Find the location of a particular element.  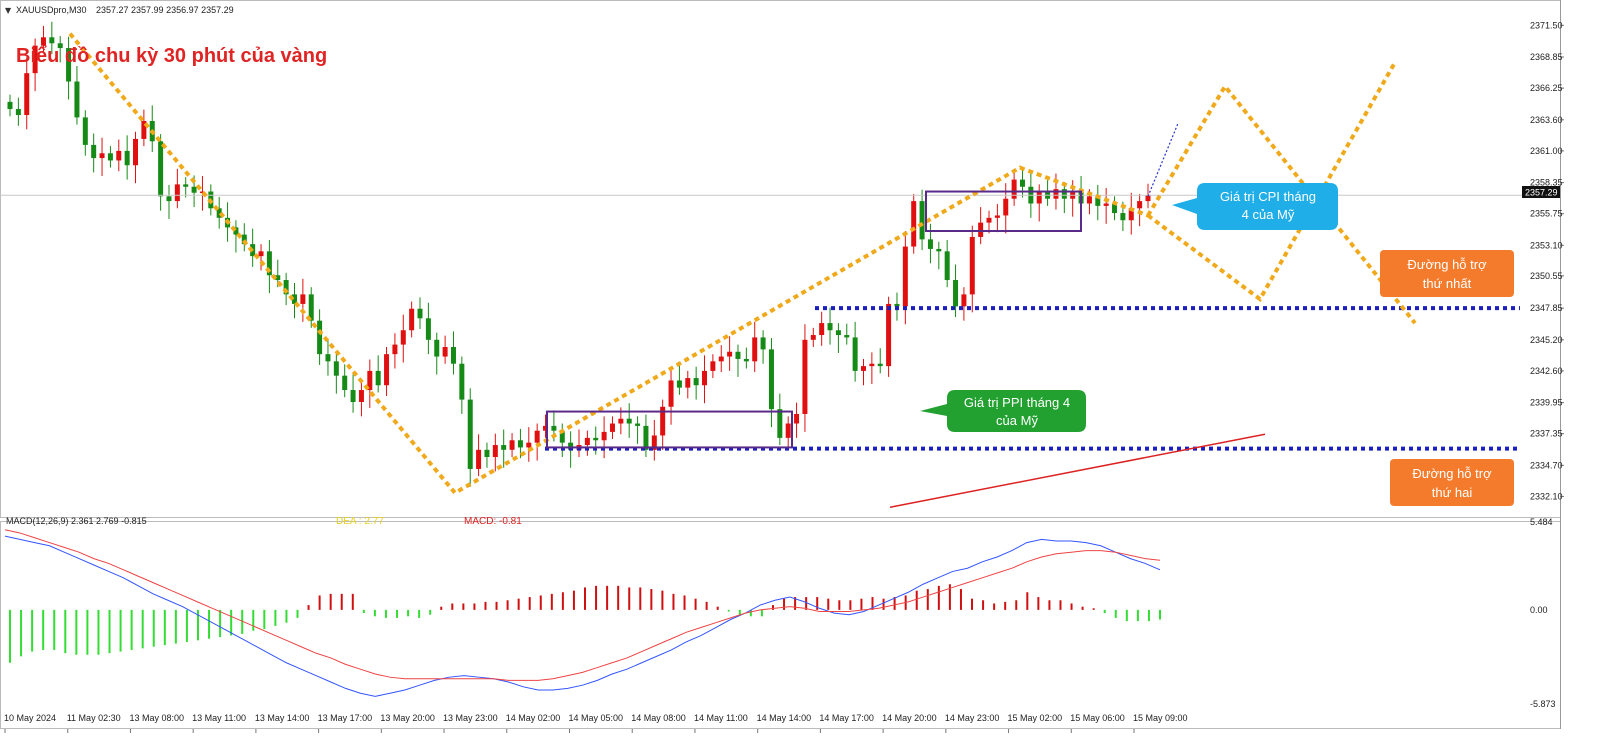

zigzag-forecast-up-path is located at coordinates (1281, 203).